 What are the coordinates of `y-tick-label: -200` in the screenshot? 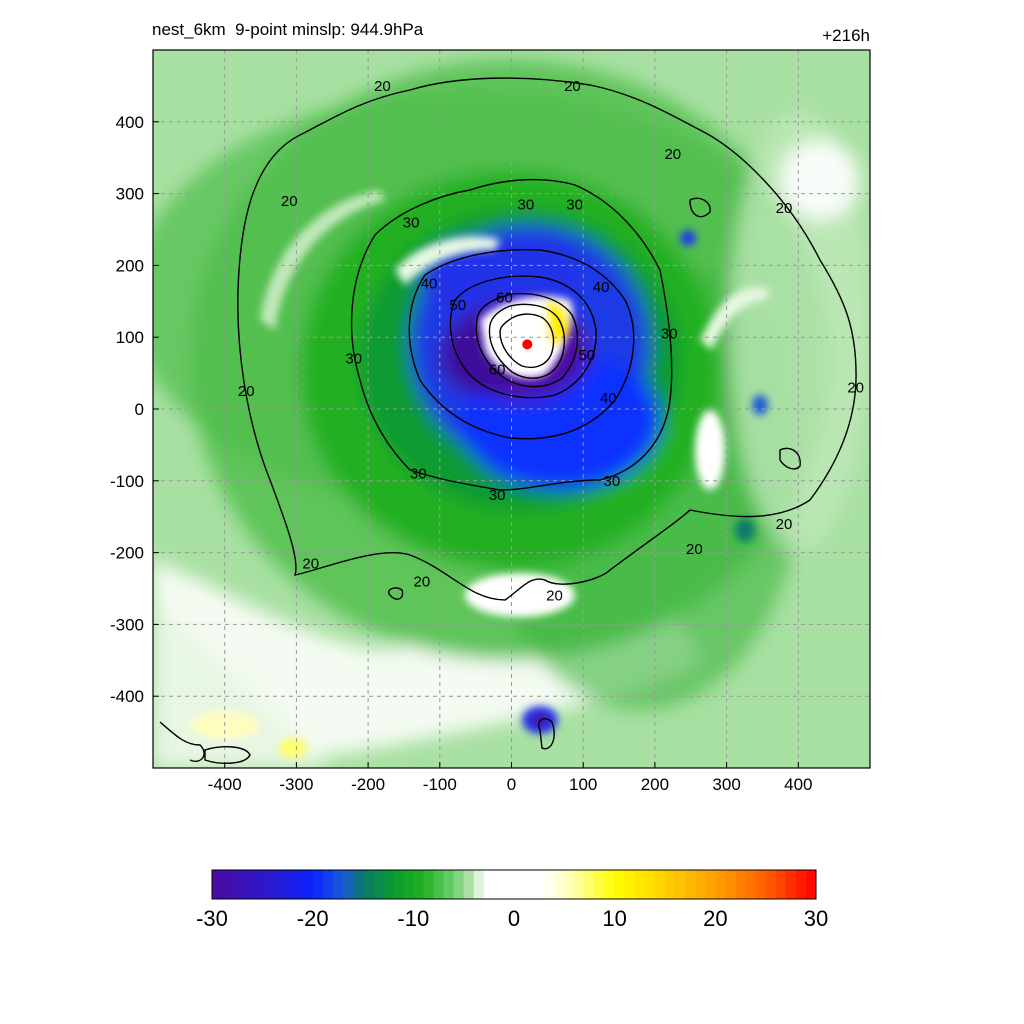 It's located at (127, 553).